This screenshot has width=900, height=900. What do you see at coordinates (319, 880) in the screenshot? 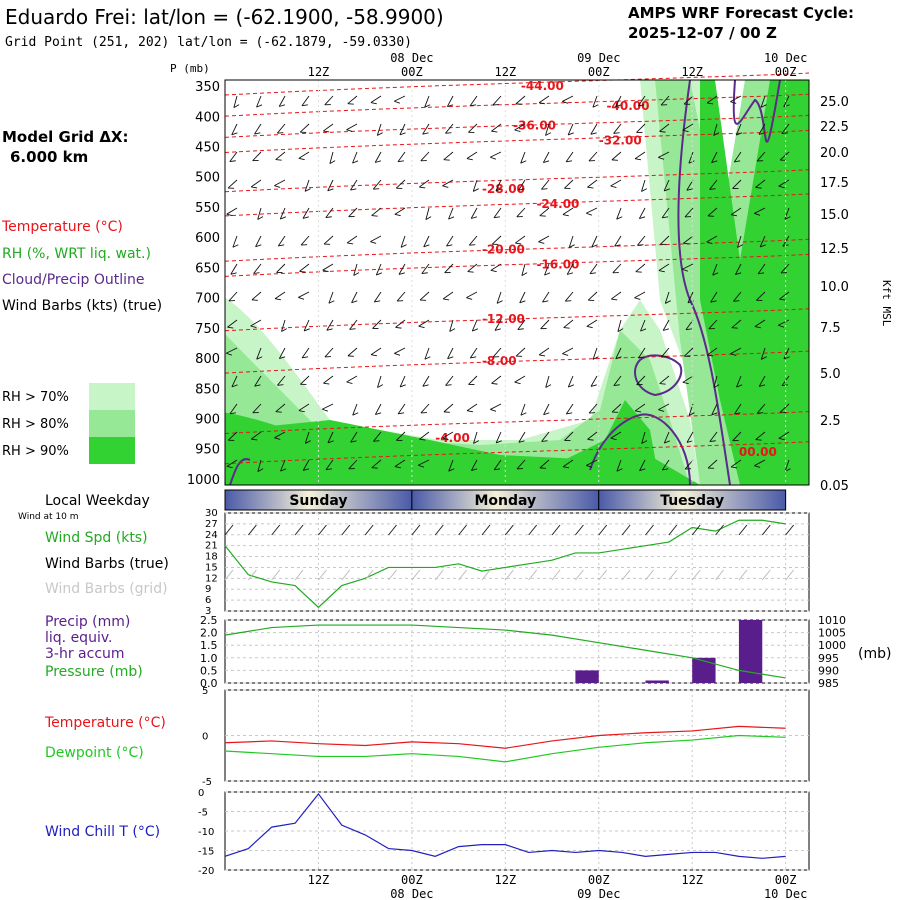
I see `bottom-time-label: 12Z` at bounding box center [319, 880].